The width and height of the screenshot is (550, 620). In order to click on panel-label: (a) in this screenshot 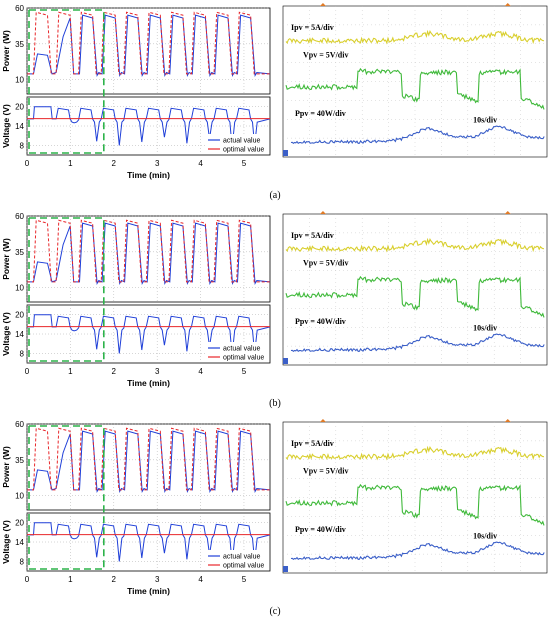, I will do `click(274, 195)`.